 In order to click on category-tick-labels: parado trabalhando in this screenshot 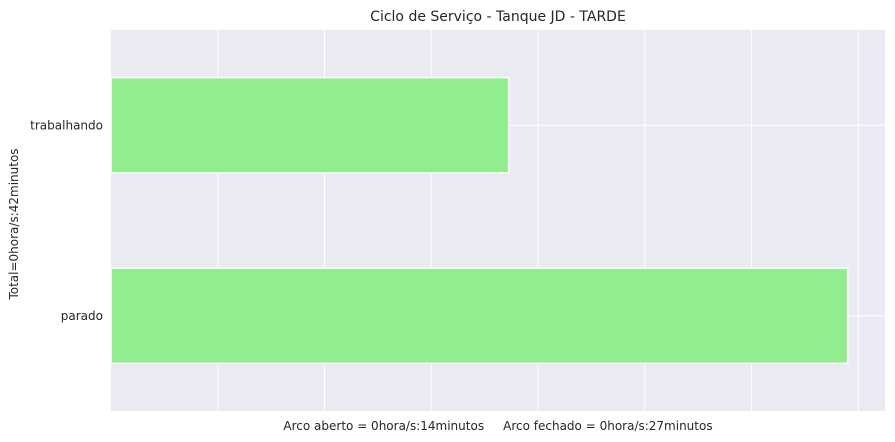, I will do `click(66, 220)`.